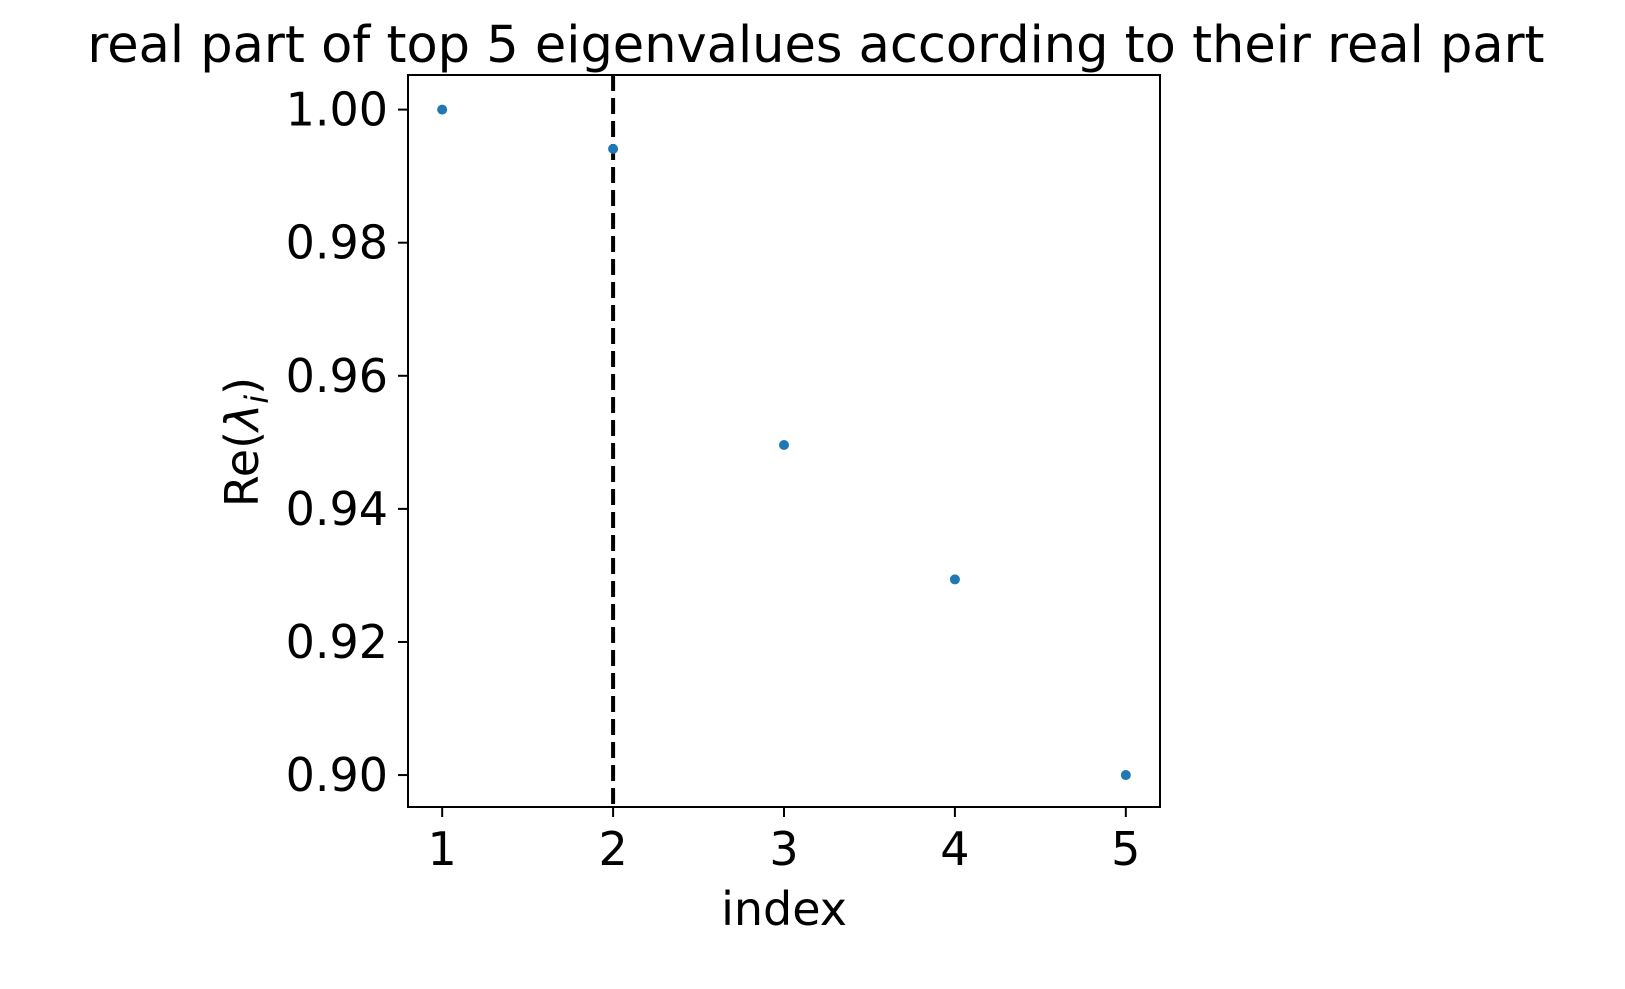  I want to click on y-axis-label-prefix: Re(, so click(242, 469).